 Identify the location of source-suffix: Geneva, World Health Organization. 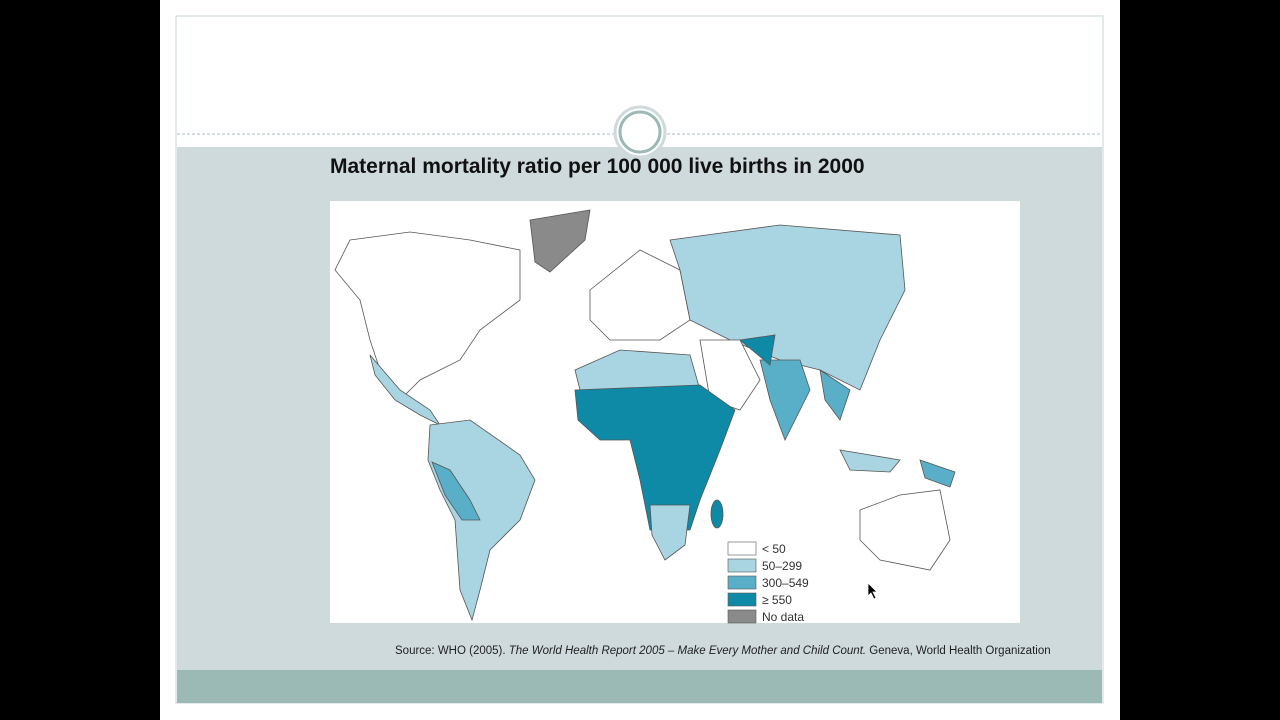
(958, 651).